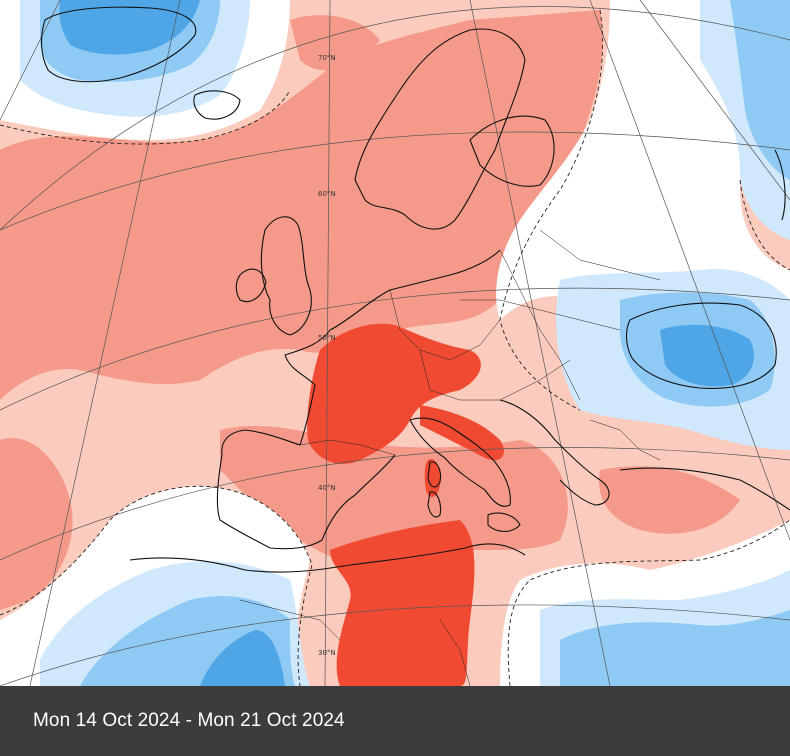  Describe the element at coordinates (780, 185) in the screenshot. I see `coast-caspian` at that location.